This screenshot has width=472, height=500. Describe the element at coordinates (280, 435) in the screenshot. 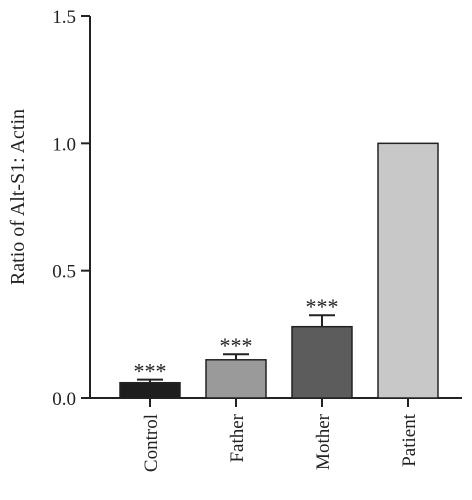

I see `x-ticks: Control Father Mother Patient` at that location.